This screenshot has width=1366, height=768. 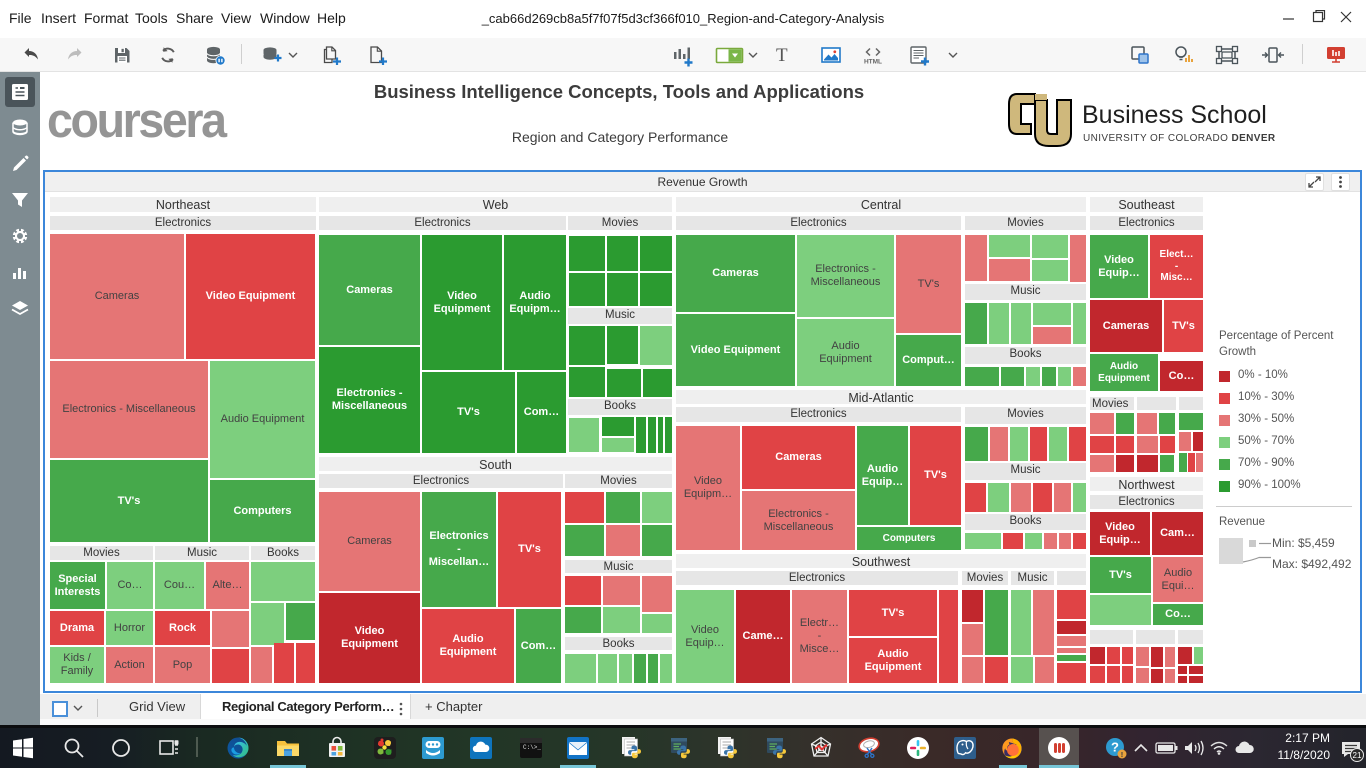 What do you see at coordinates (532, 747) in the screenshot?
I see `svg-text: C:\>_` at bounding box center [532, 747].